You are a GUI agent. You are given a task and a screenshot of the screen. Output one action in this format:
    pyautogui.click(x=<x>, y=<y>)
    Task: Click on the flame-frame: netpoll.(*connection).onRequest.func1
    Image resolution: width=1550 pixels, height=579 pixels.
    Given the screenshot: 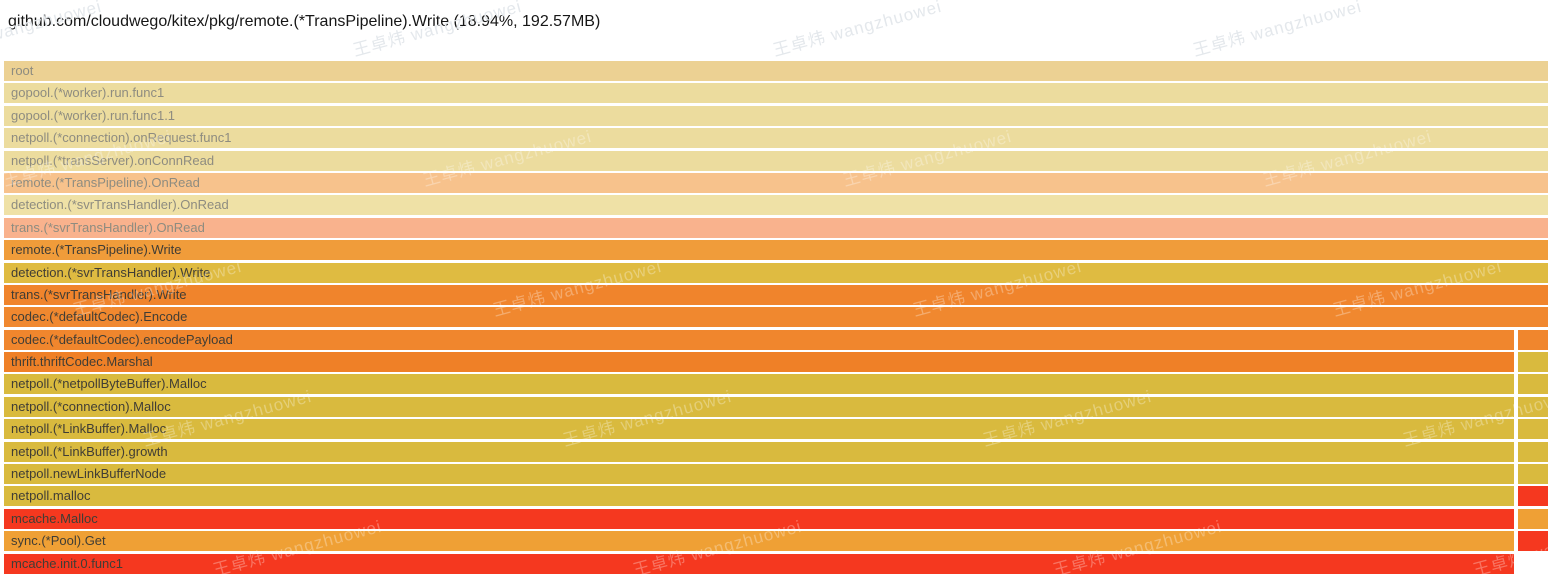 What is the action you would take?
    pyautogui.click(x=776, y=138)
    